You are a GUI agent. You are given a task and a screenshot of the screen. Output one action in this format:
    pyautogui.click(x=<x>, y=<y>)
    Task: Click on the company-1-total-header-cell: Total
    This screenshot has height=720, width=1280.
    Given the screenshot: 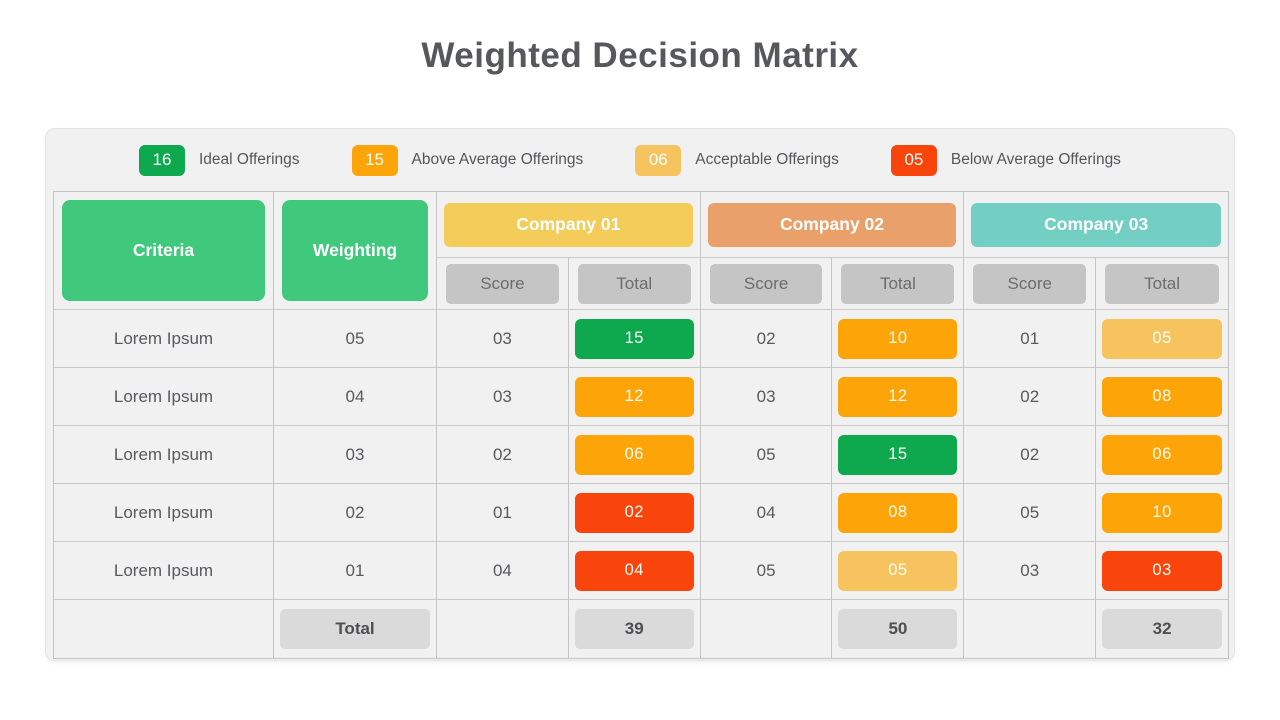 What is the action you would take?
    pyautogui.click(x=634, y=284)
    